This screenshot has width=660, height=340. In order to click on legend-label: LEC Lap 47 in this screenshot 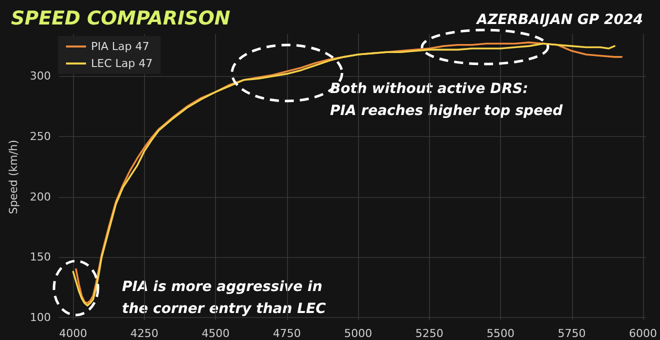, I will do `click(122, 63)`.